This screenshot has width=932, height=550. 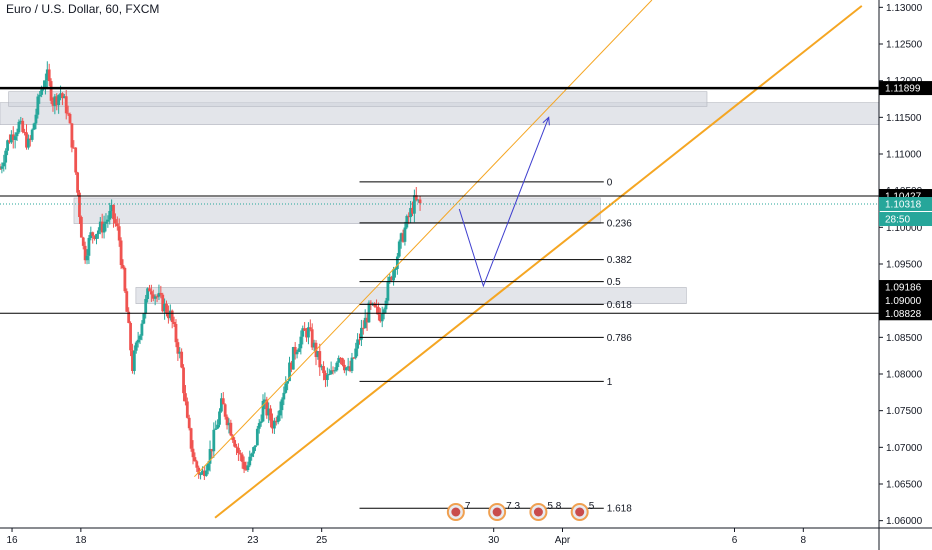 I want to click on x-tick-label: 30, so click(x=494, y=540).